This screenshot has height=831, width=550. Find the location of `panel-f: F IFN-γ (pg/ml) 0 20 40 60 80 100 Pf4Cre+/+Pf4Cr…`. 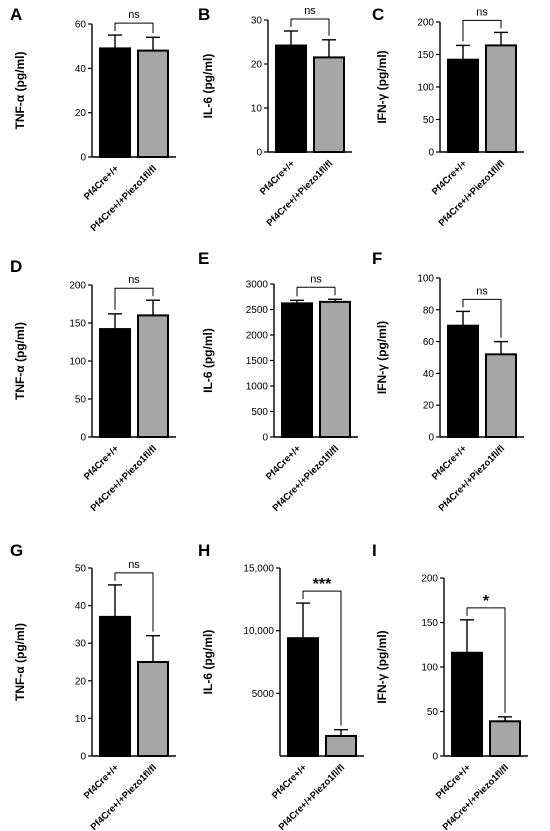

panel-f: F IFN-γ (pg/ml) 0 20 40 60 80 100 Pf4Cre+/+Pf4Cr… is located at coordinates (448, 381).